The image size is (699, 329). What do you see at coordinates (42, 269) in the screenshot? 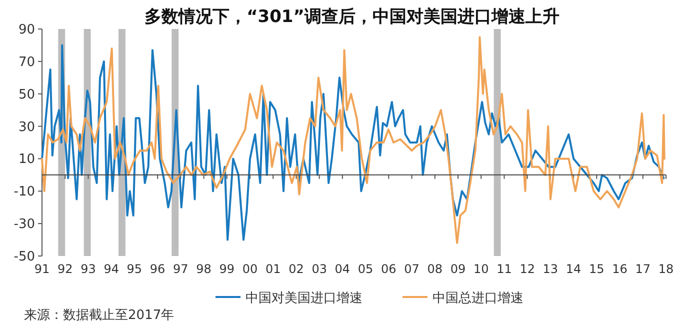
I see `x-tick-label: 91` at bounding box center [42, 269].